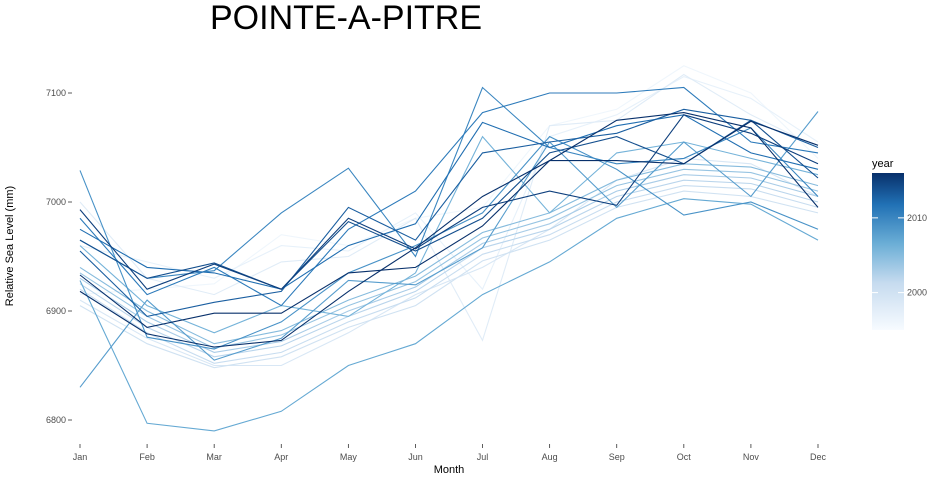 This screenshot has width=940, height=480. Describe the element at coordinates (281, 457) in the screenshot. I see `x-tick-label: Apr` at that location.